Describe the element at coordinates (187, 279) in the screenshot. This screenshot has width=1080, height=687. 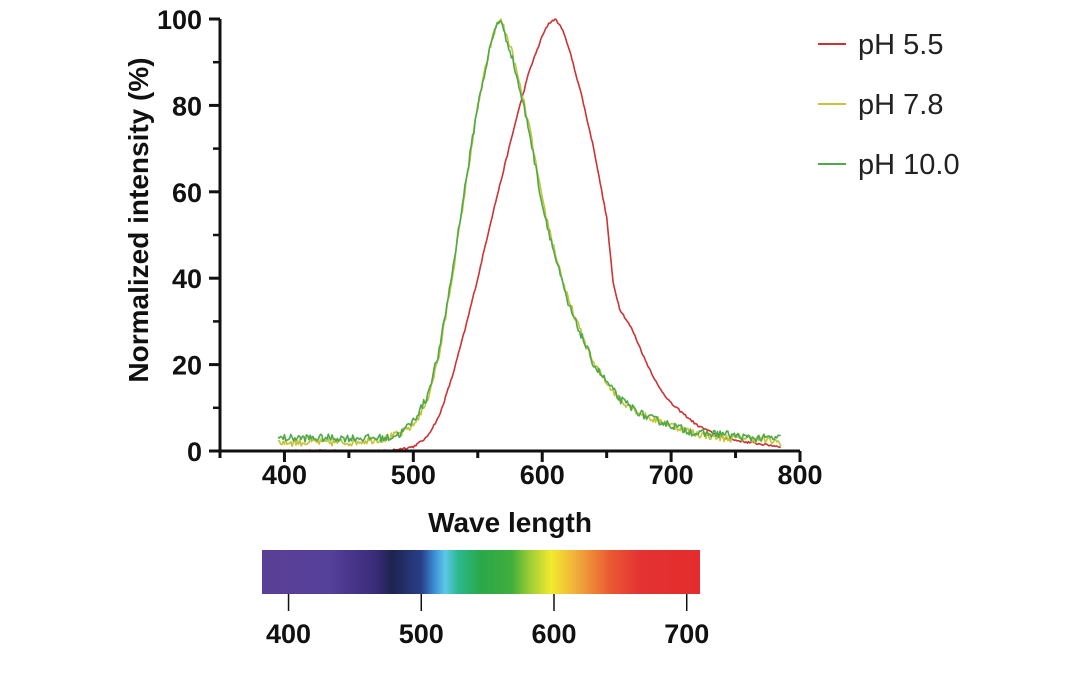
I see `y-tick-label: 40` at that location.